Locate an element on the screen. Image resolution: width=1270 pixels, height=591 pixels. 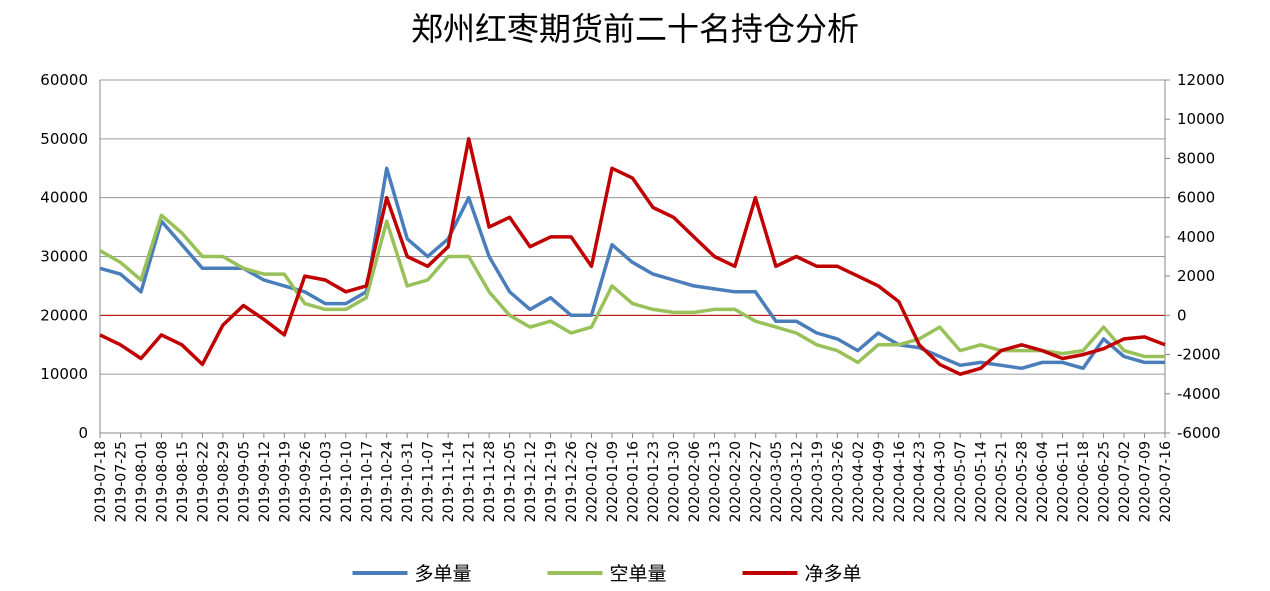
x-tick-label: 2020-03-26 is located at coordinates (838, 481).